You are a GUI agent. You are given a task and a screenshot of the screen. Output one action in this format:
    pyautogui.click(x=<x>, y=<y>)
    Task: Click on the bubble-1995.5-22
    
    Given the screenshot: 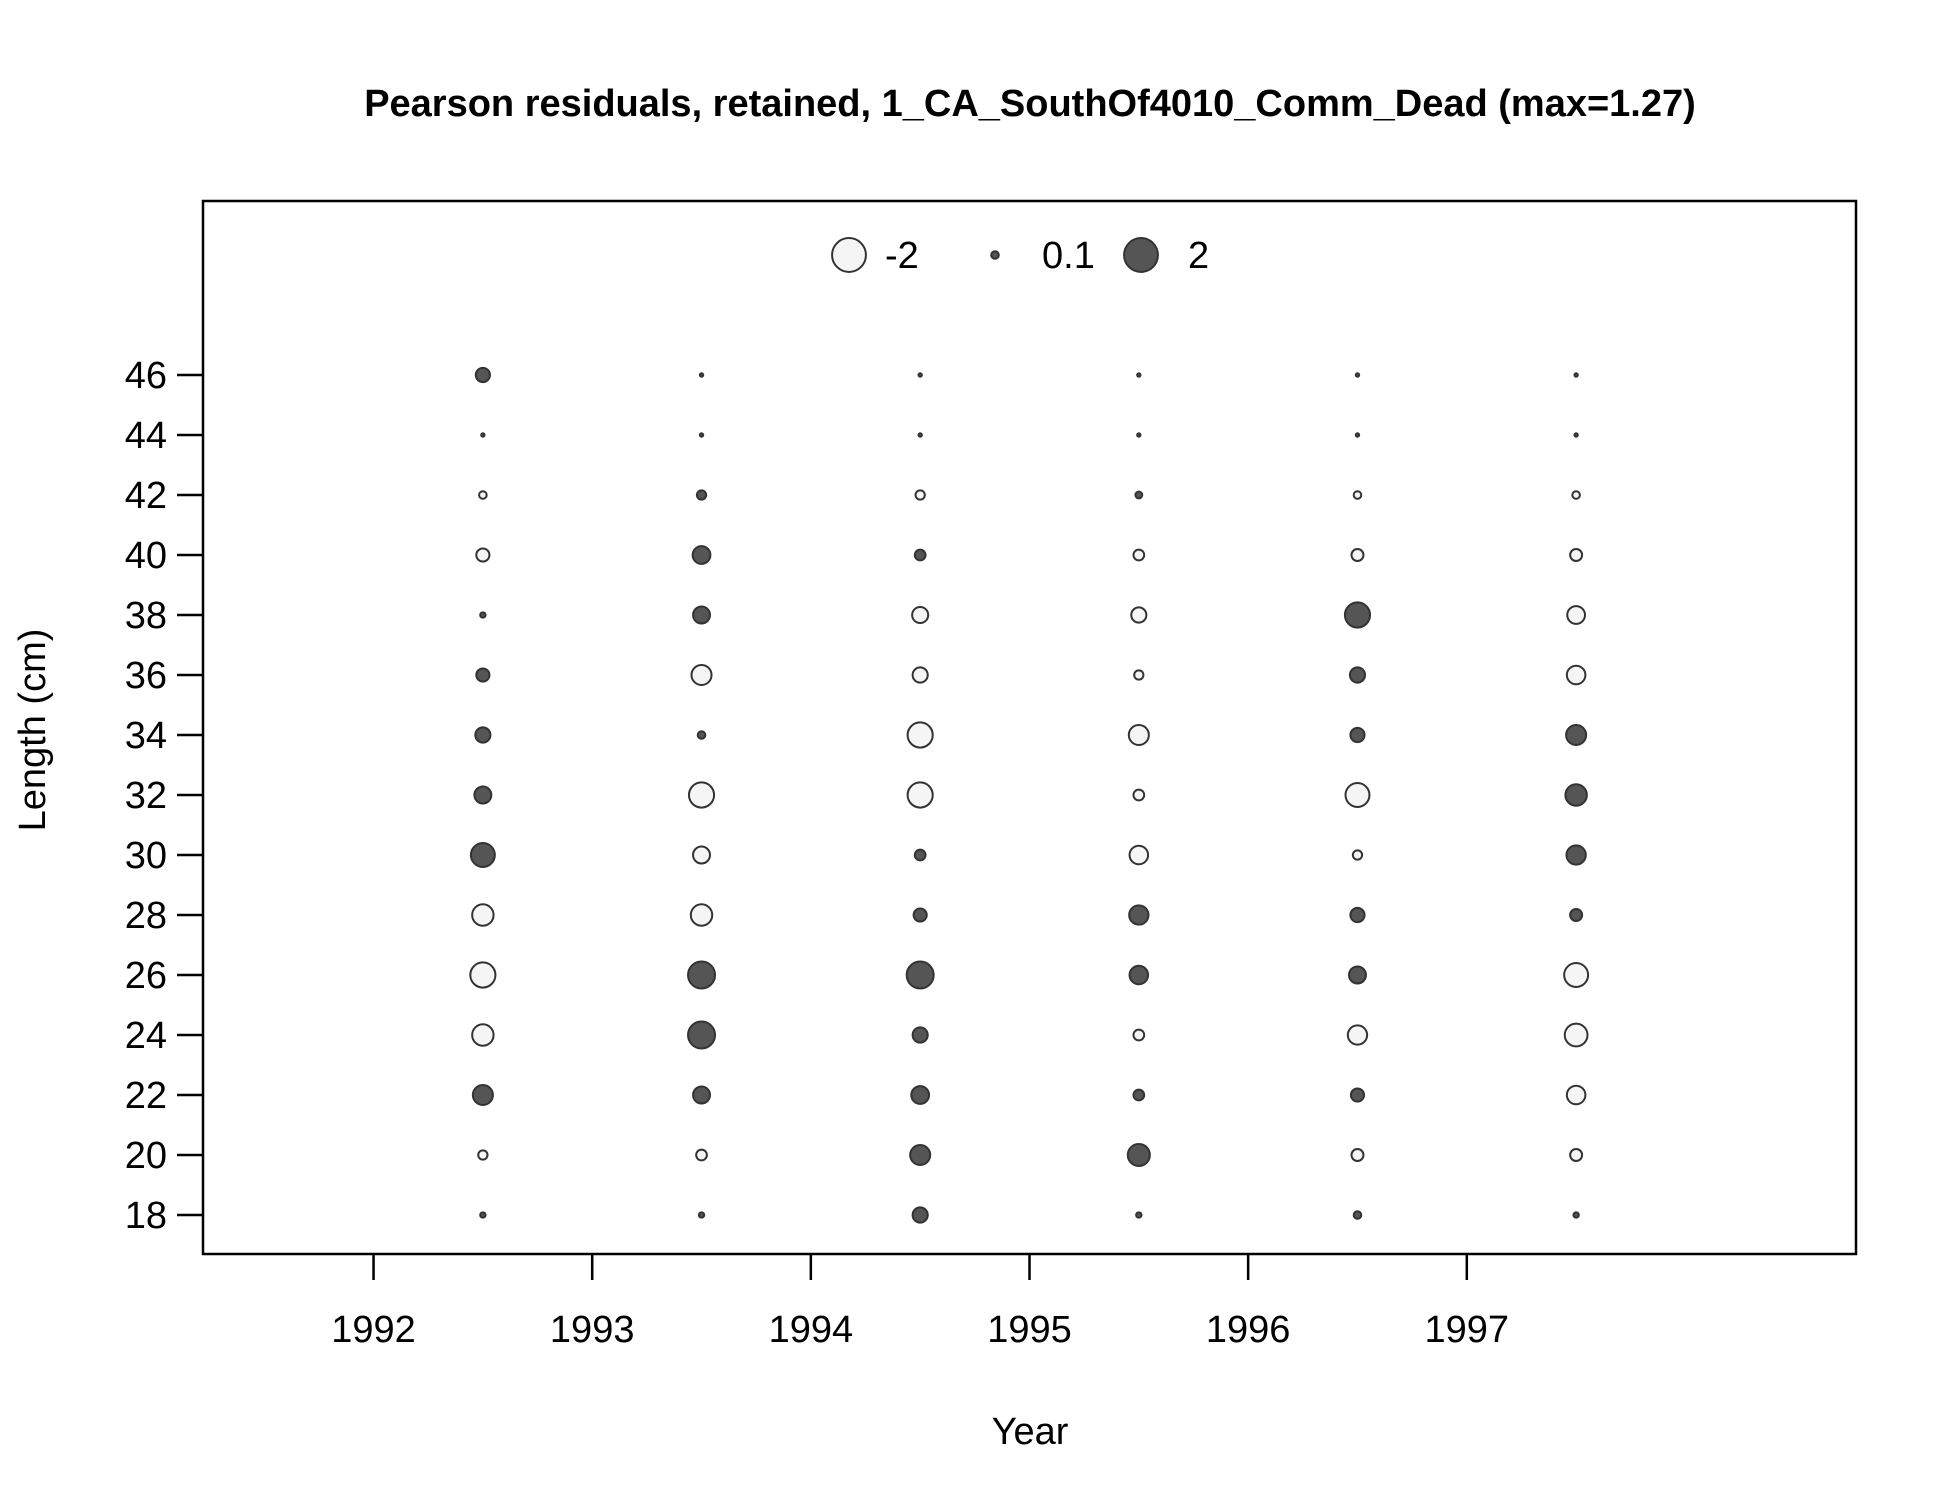 What is the action you would take?
    pyautogui.click(x=1139, y=1095)
    